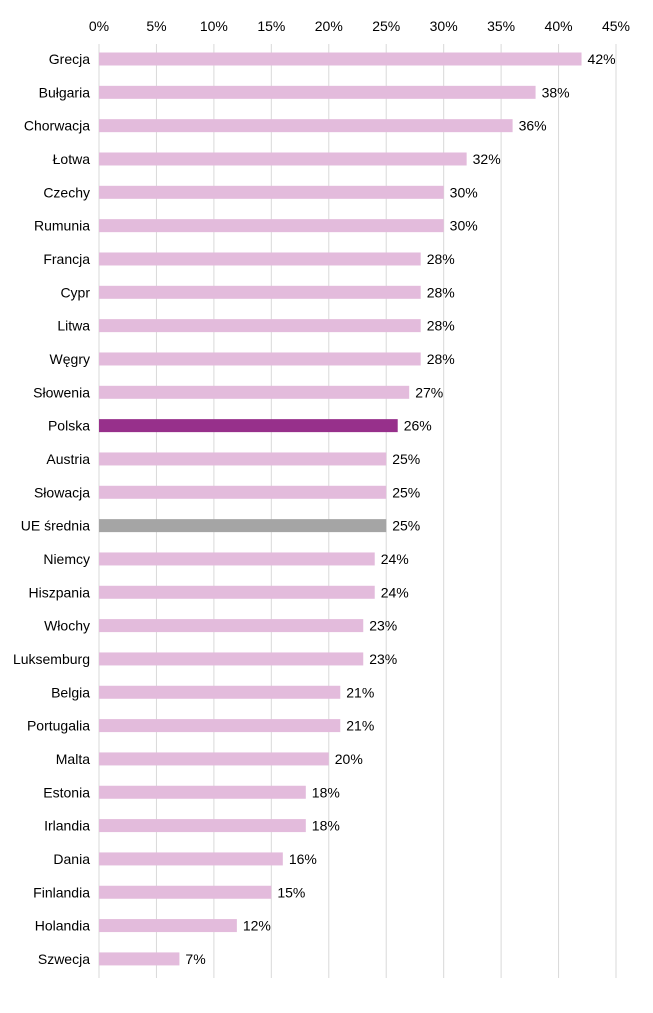  Describe the element at coordinates (71, 859) in the screenshot. I see `category-label: Dania` at that location.